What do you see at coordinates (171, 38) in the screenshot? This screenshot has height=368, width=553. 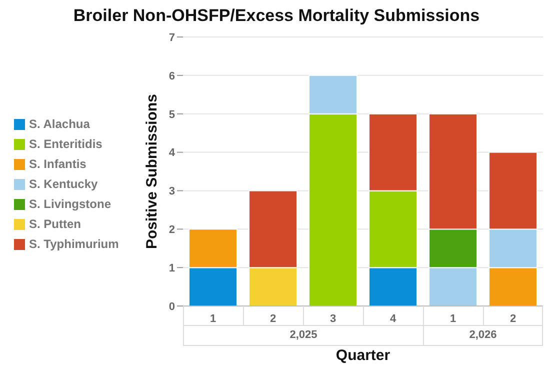 I see `y-tick-label: 7` at bounding box center [171, 38].